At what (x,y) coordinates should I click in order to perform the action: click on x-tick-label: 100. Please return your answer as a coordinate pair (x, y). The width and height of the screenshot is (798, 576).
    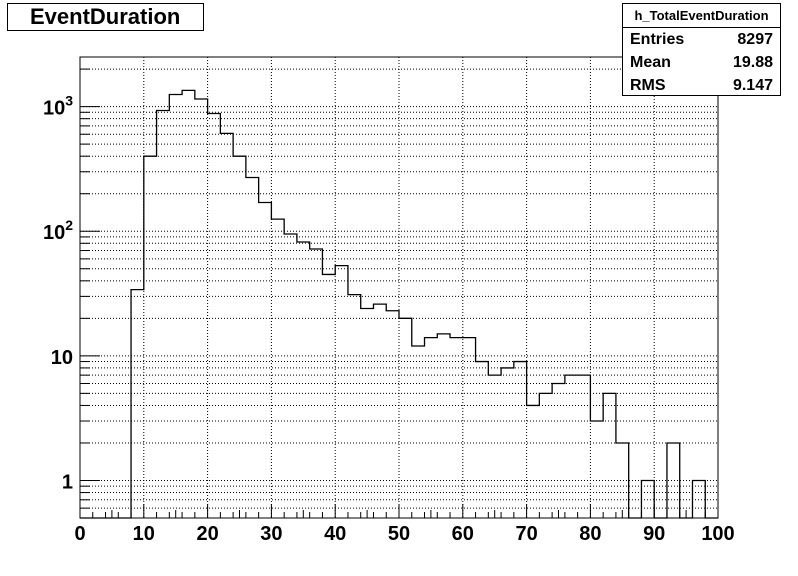
    Looking at the image, I should click on (717, 534).